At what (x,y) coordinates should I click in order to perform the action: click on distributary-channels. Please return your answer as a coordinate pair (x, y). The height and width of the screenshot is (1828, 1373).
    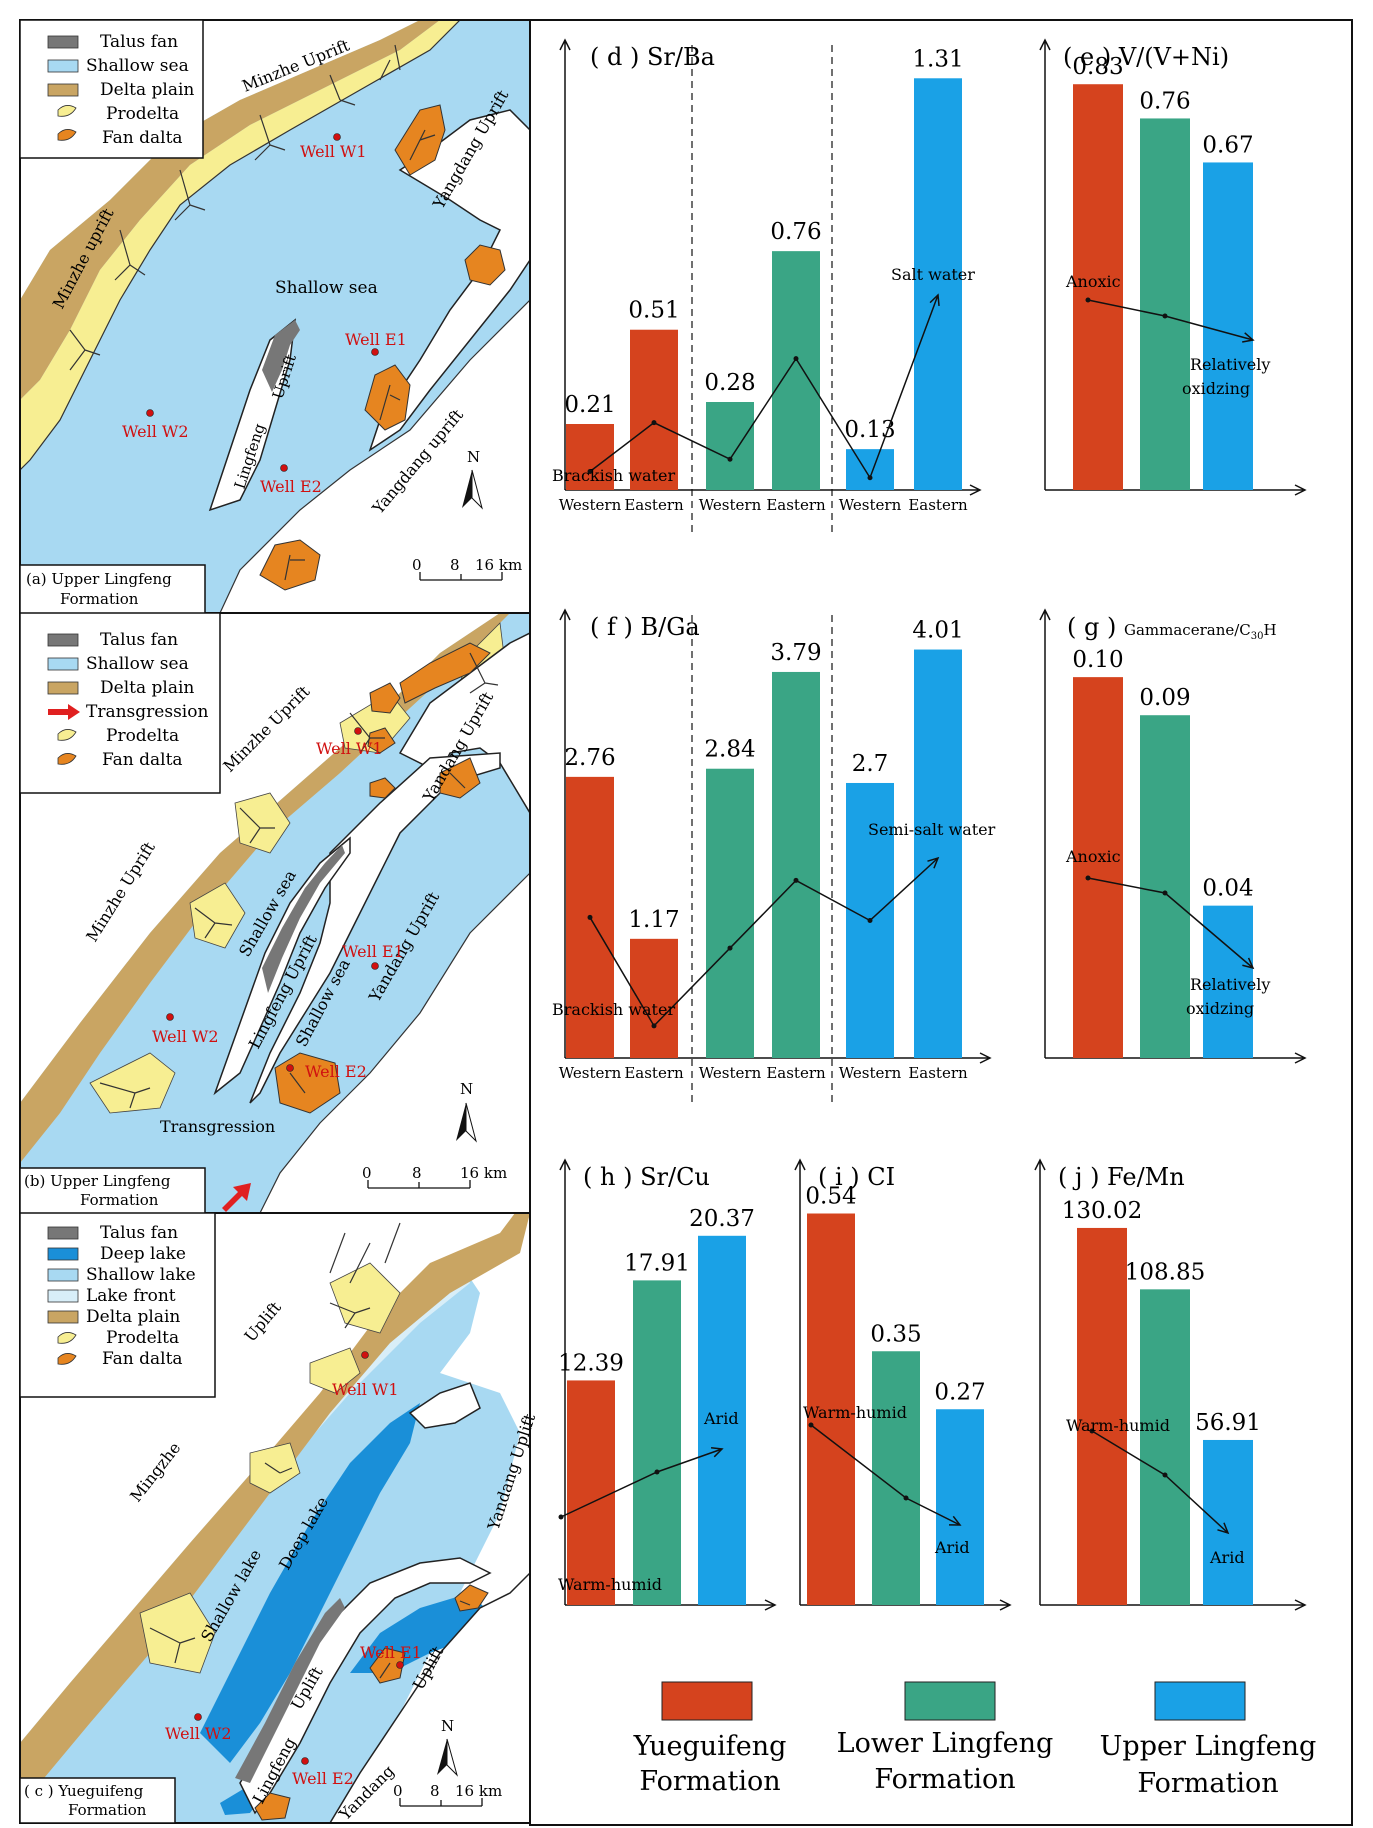
    Looking at the image, I should click on (252, 312).